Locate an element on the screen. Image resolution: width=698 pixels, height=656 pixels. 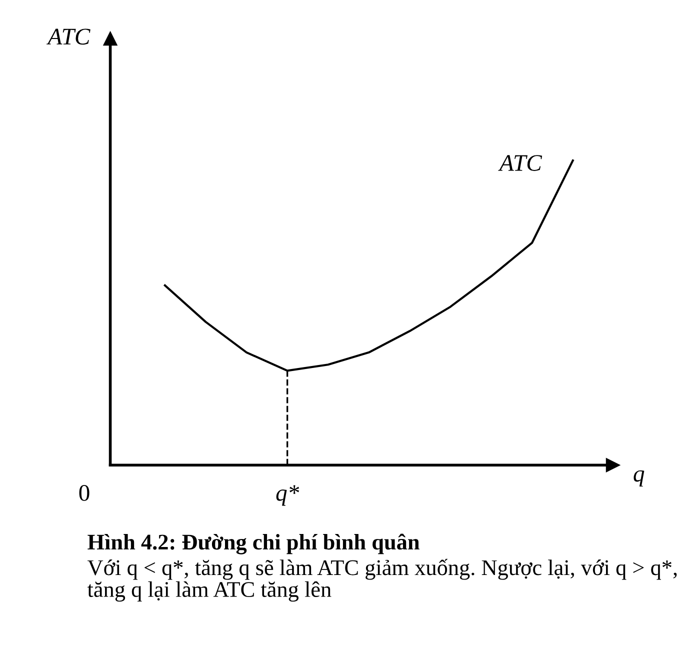
y-axis-title: ATC is located at coordinates (68, 36).